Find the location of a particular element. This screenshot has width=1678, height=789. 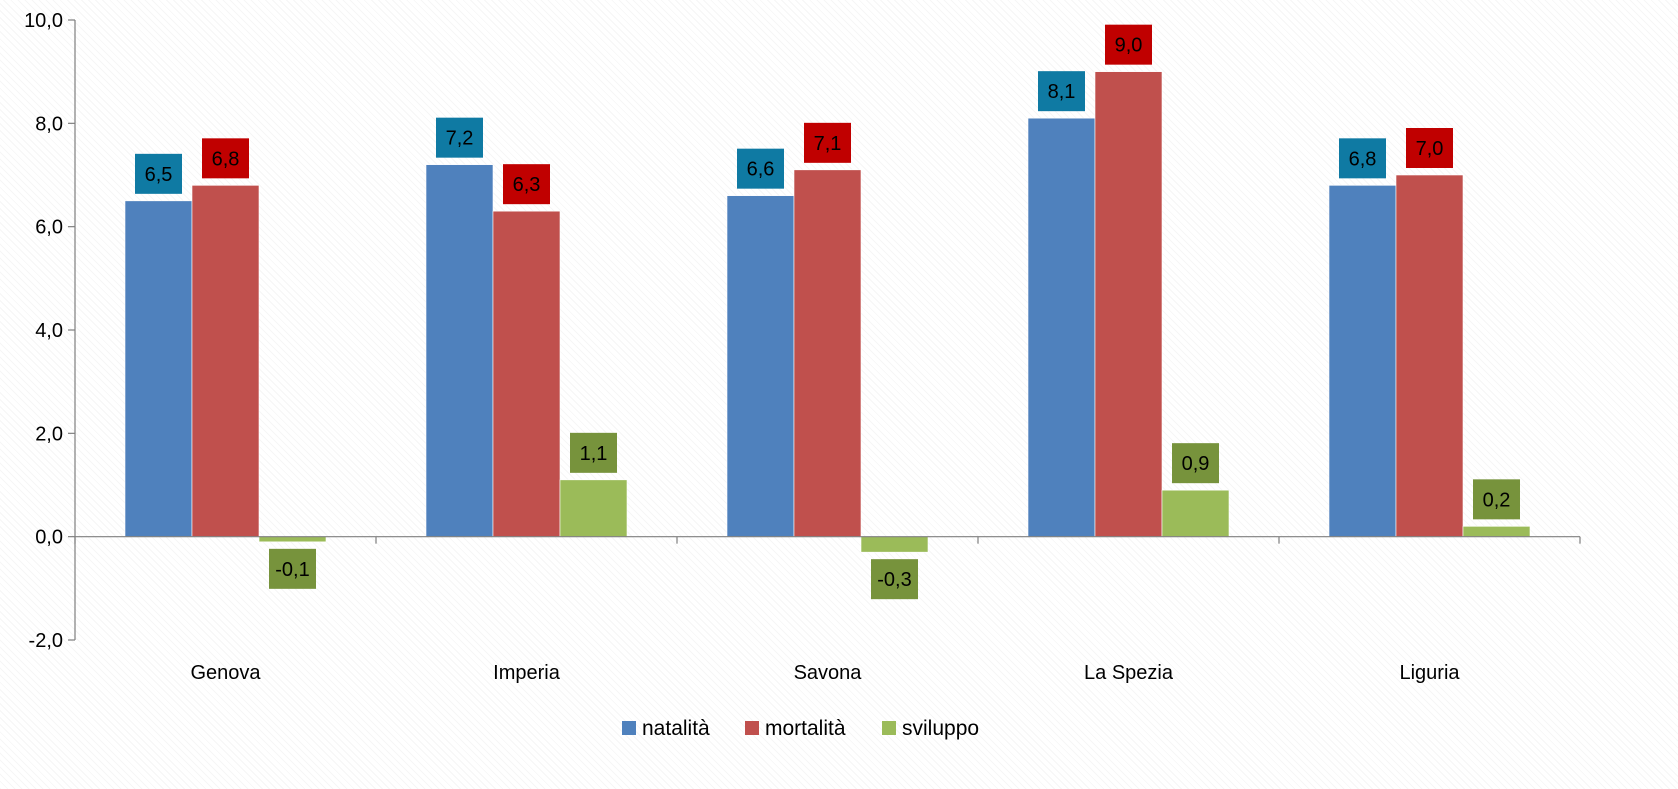

bar-natalità-imperia is located at coordinates (459, 350).